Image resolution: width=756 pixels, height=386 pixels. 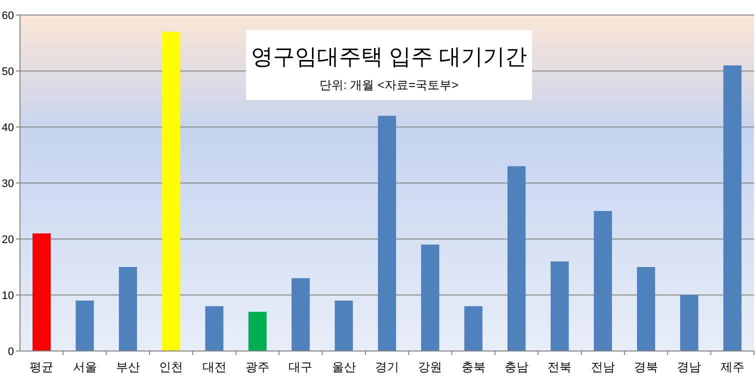 I want to click on y-tick-label: 50, so click(x=8, y=72).